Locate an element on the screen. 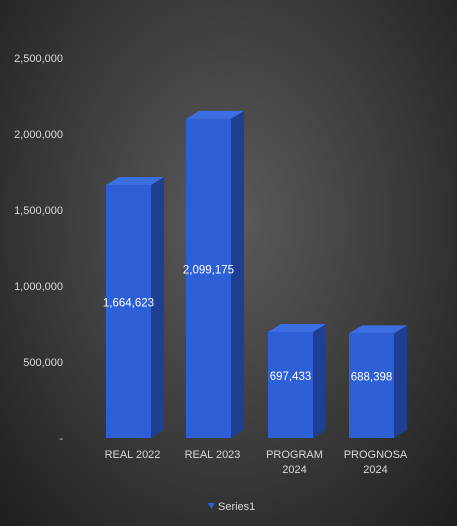 Image resolution: width=457 pixels, height=526 pixels. data-label: 688,398 is located at coordinates (372, 378).